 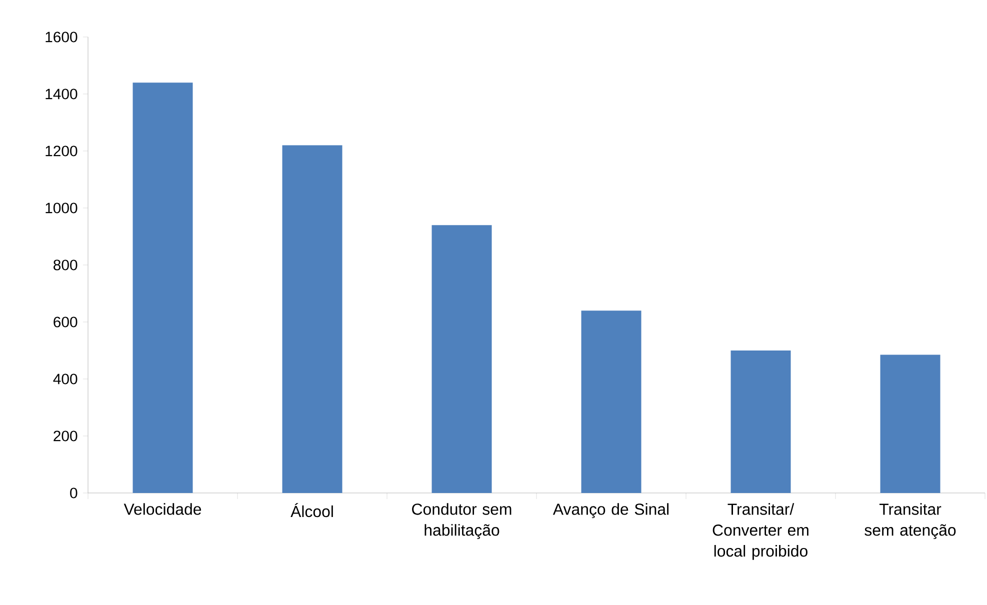 What do you see at coordinates (66, 322) in the screenshot?
I see `y-tick-label: 600` at bounding box center [66, 322].